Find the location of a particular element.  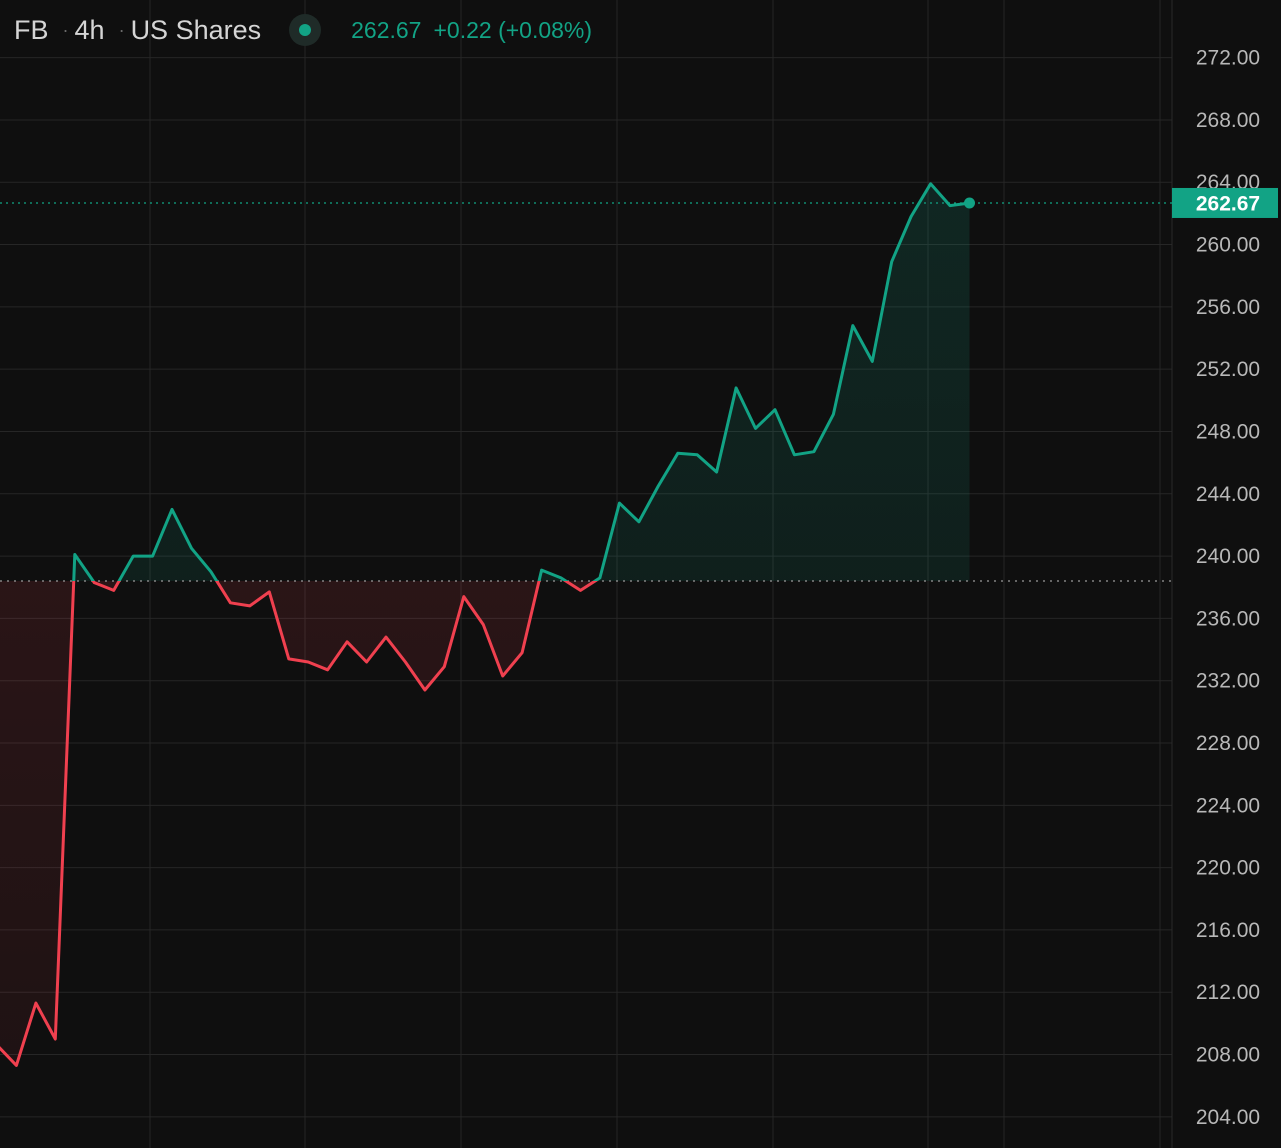

price-tag is located at coordinates (1225, 202).